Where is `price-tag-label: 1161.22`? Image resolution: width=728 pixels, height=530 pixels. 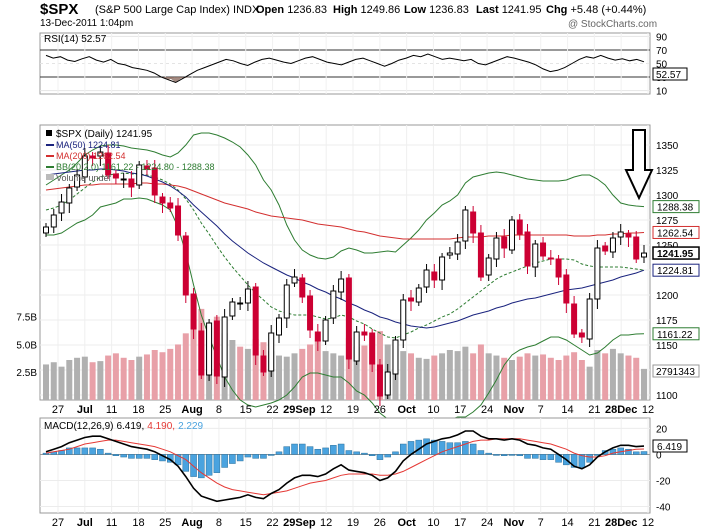
price-tag-label: 1161.22 is located at coordinates (675, 335).